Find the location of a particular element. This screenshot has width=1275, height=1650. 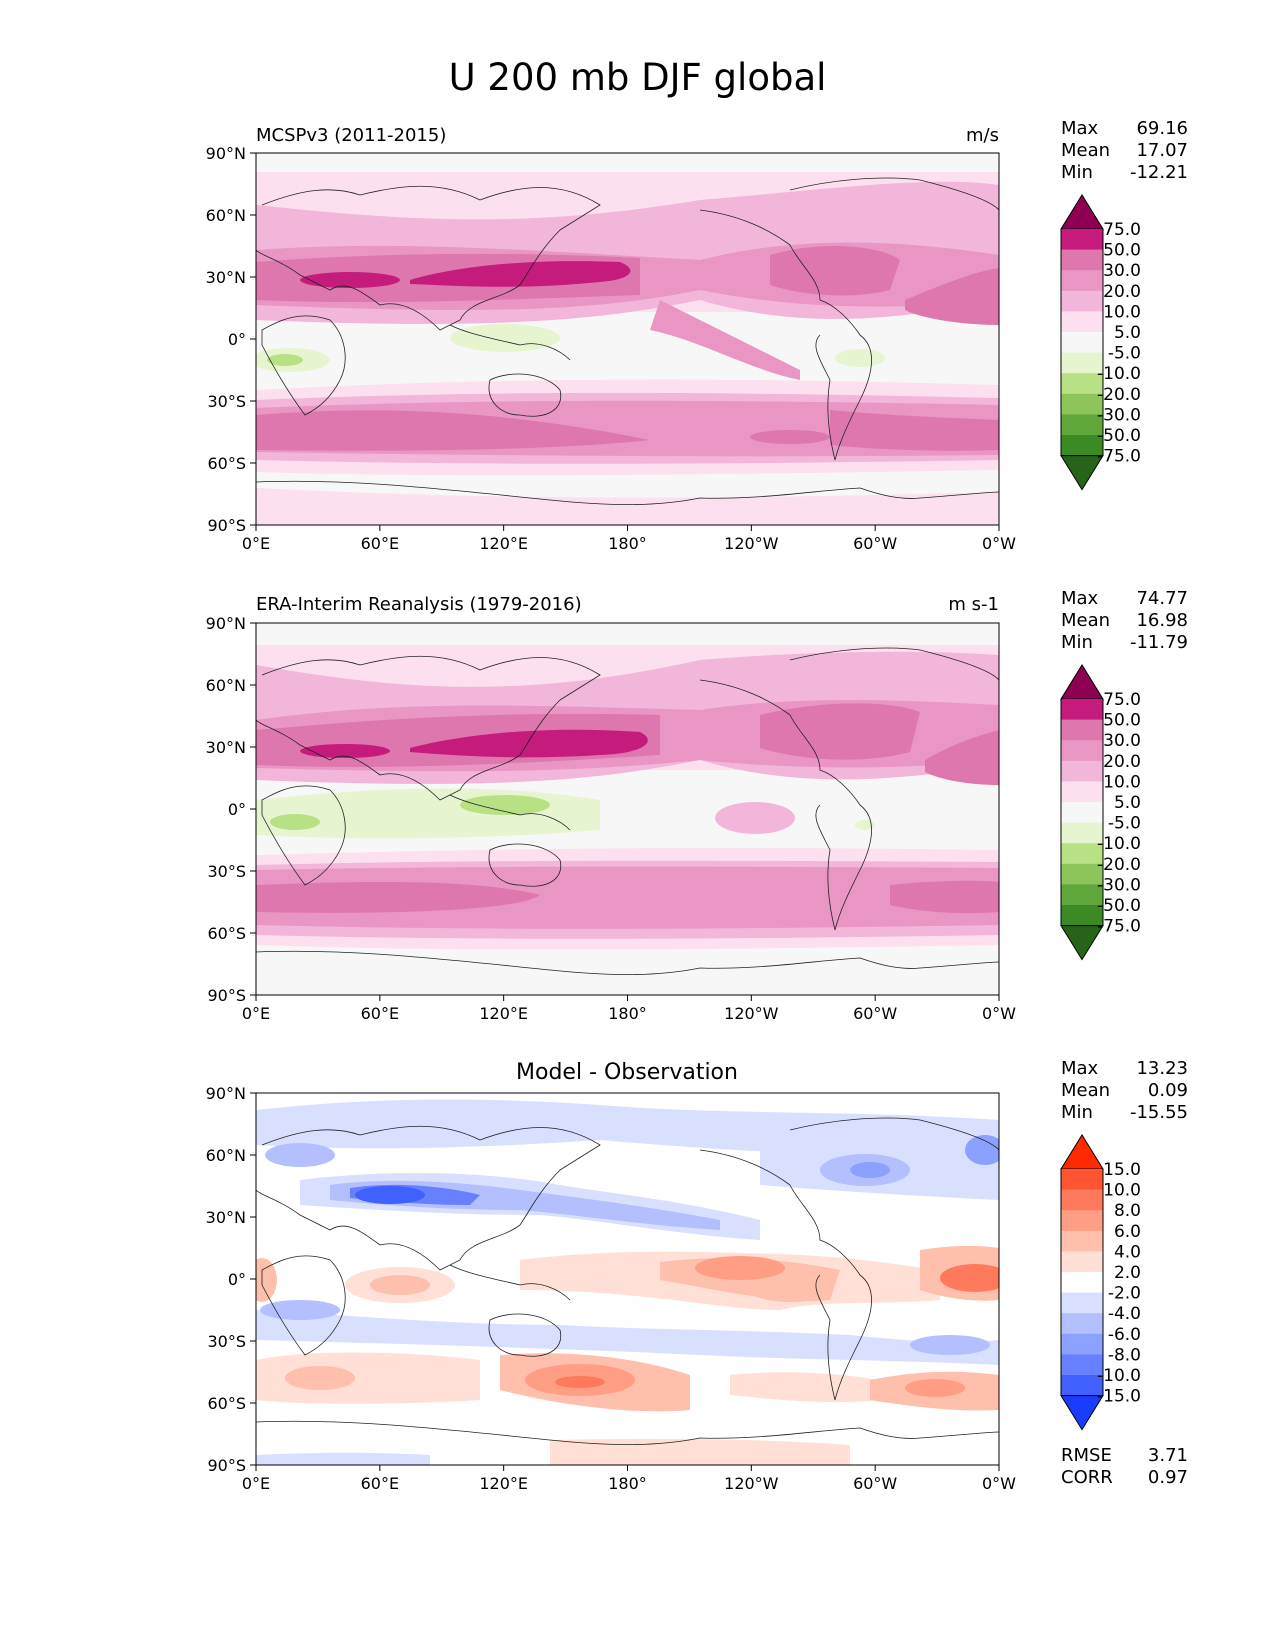

lon-tick-label: 120°E is located at coordinates (503, 1013).